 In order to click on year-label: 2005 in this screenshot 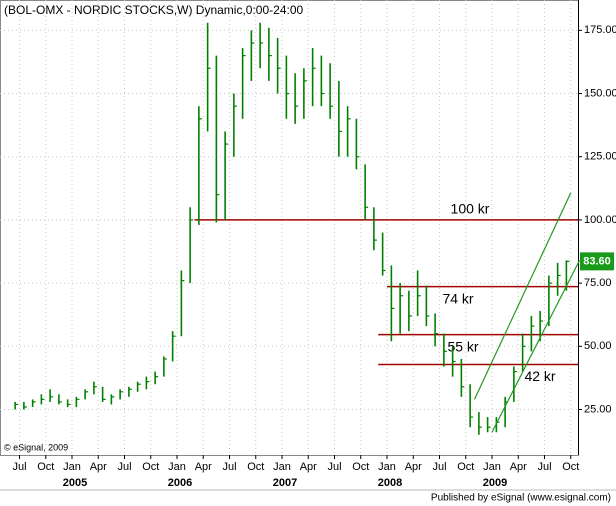, I will do `click(75, 483)`.